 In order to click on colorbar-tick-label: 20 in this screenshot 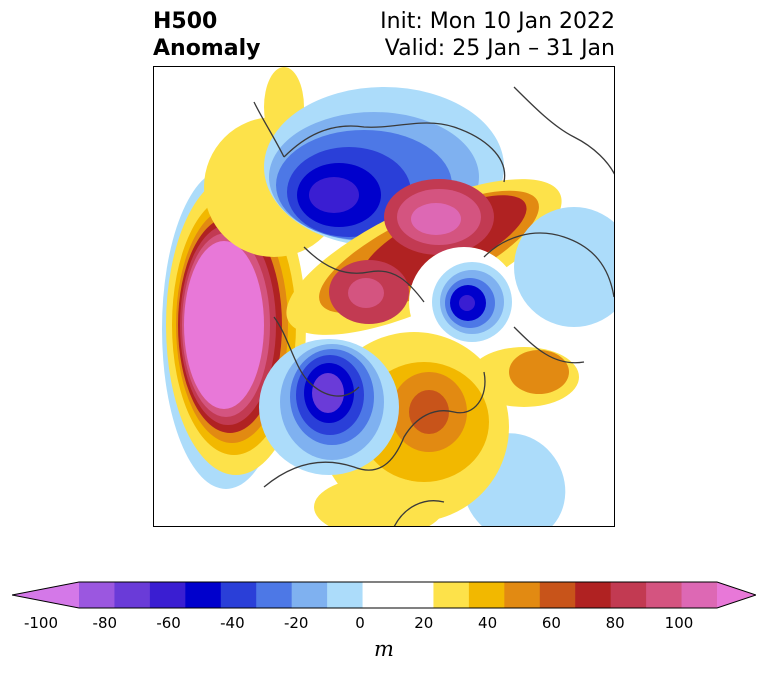, I will do `click(424, 623)`.